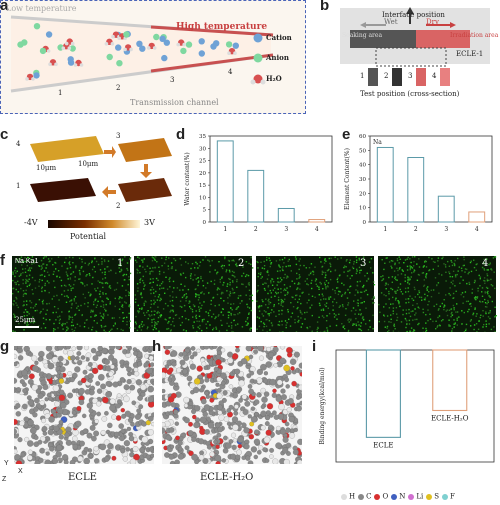 The image size is (500, 505). Describe the element at coordinates (477, 217) in the screenshot. I see `e-bar` at that location.